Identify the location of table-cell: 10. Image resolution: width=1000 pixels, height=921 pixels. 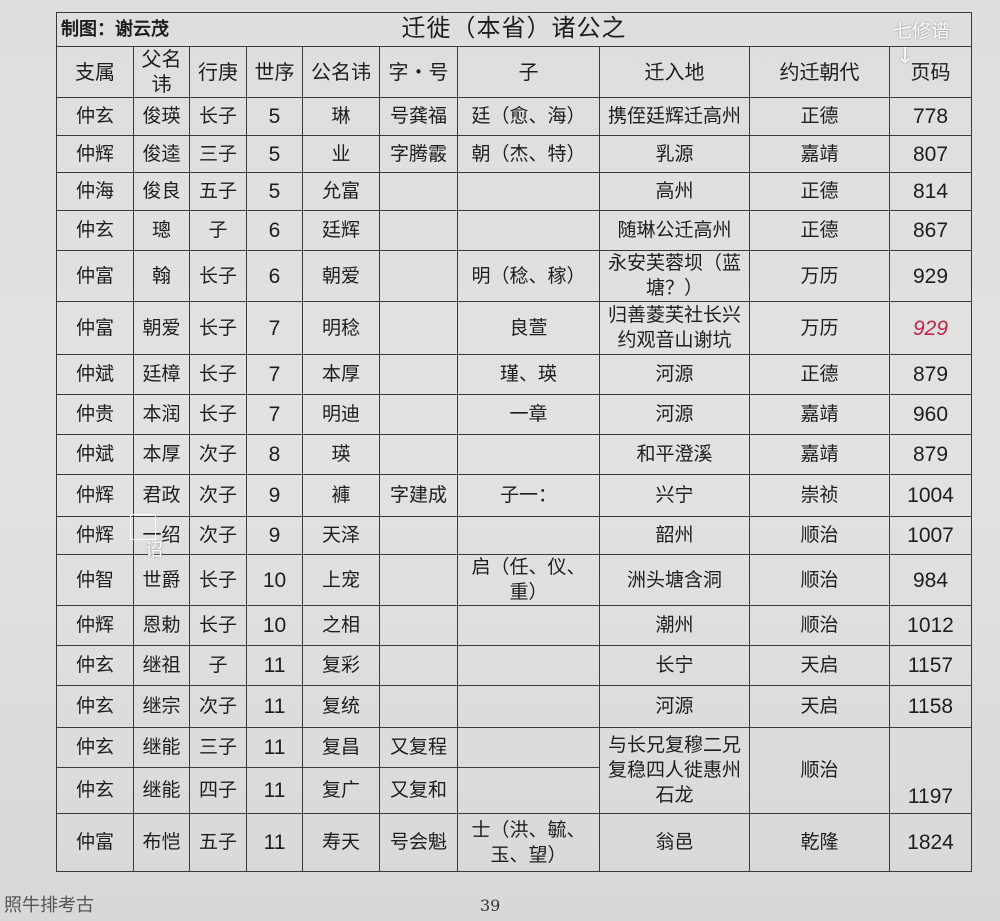
(274, 625).